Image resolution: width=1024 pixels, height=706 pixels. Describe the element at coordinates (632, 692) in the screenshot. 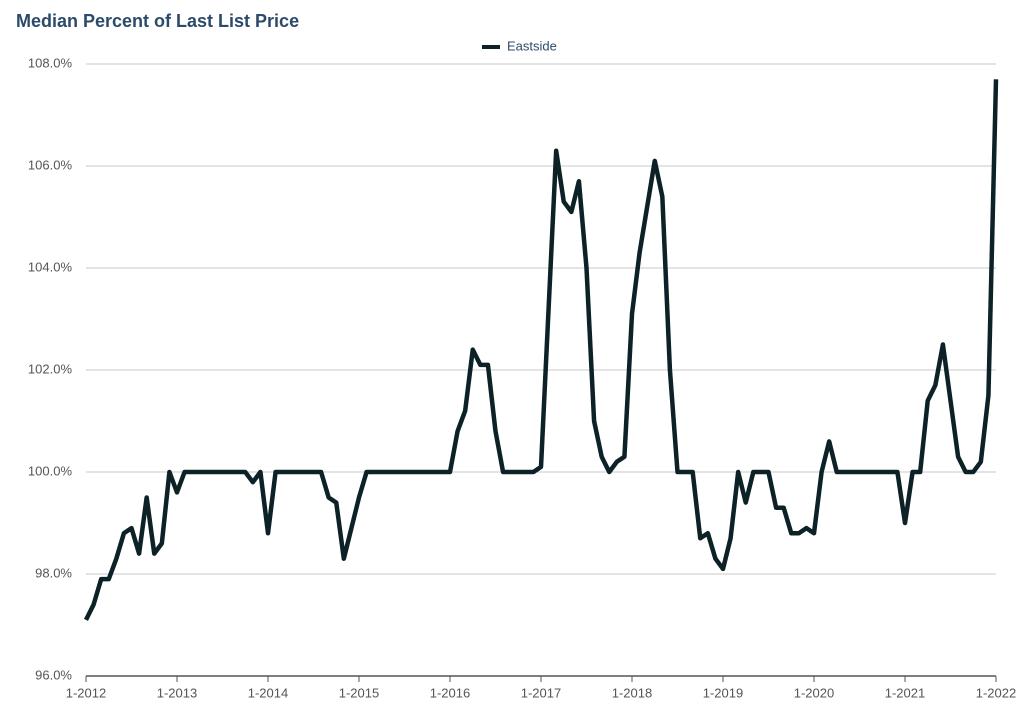

I see `x-tick-label: 1-2018` at that location.